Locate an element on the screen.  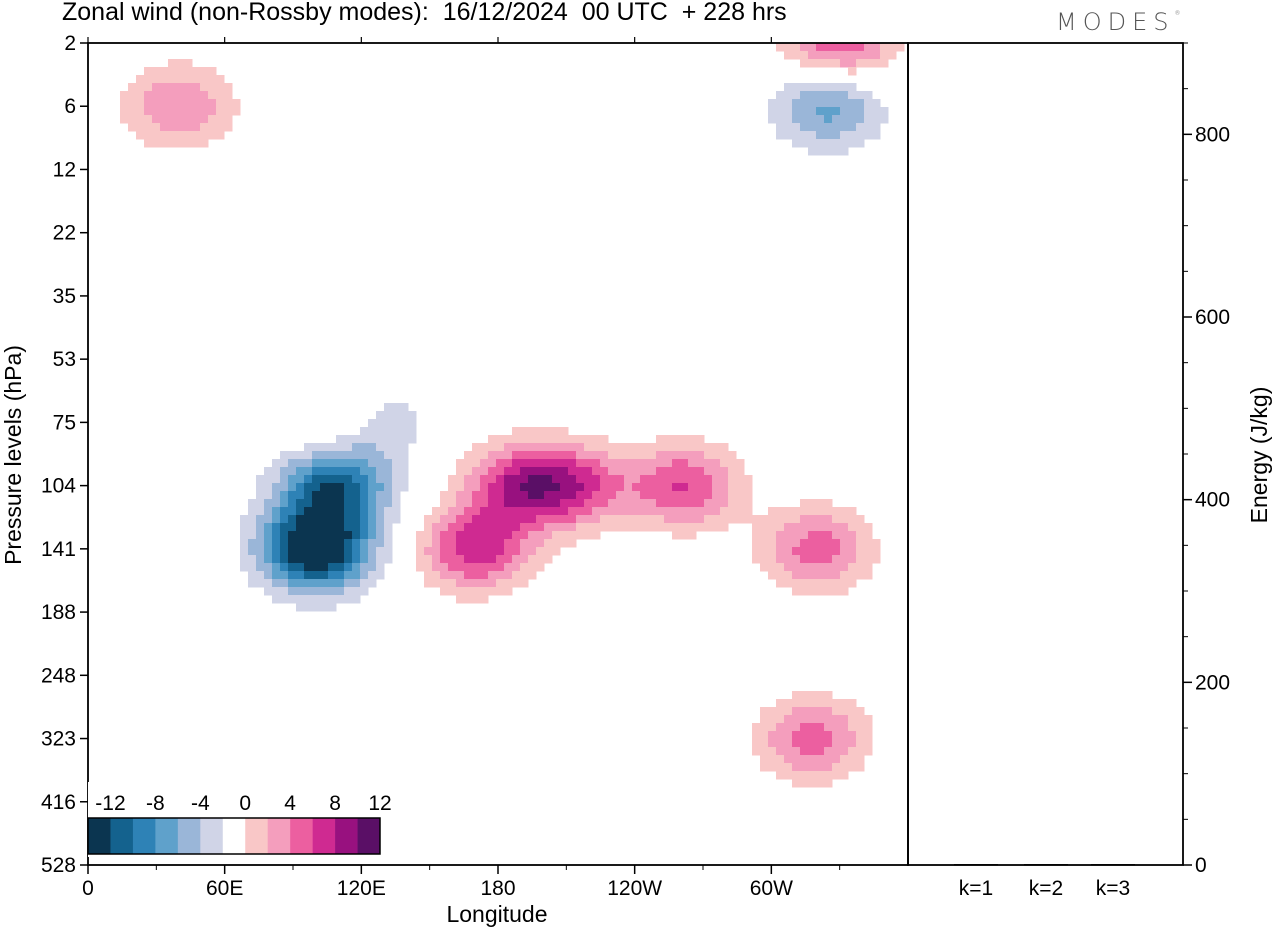
colorbar-label: -8 is located at coordinates (155, 803).